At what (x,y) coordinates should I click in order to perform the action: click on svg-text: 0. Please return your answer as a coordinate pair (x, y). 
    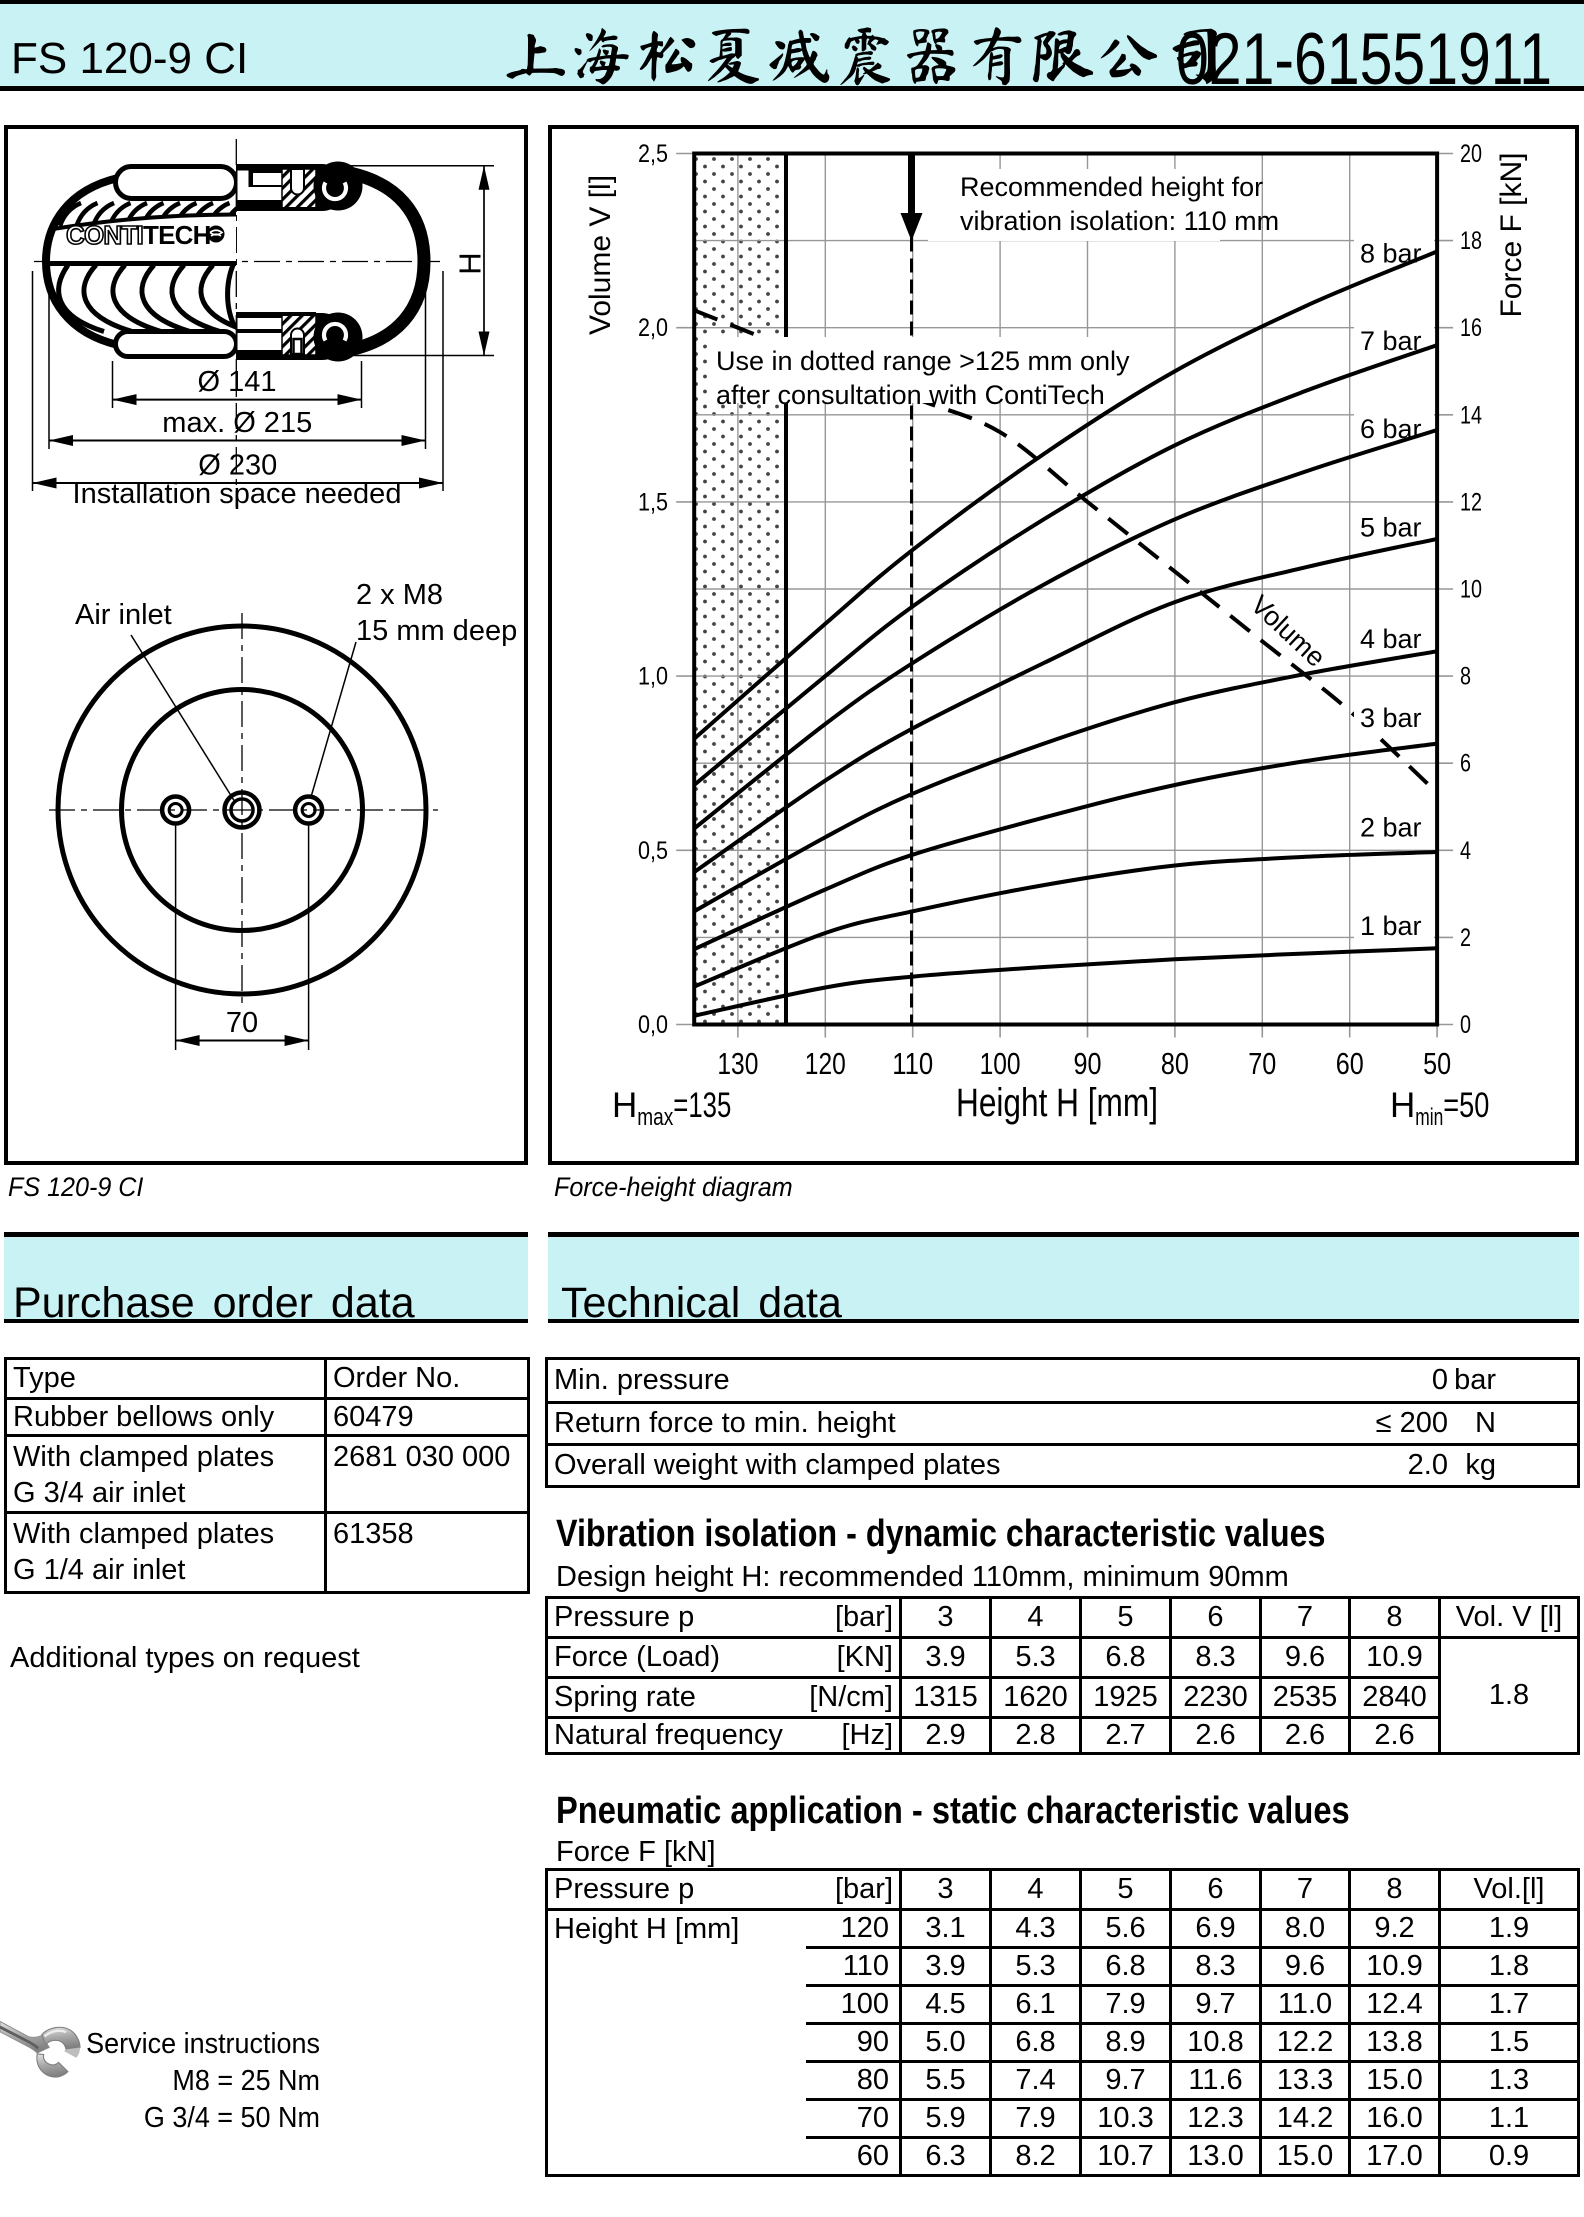
    Looking at the image, I should click on (1465, 1025).